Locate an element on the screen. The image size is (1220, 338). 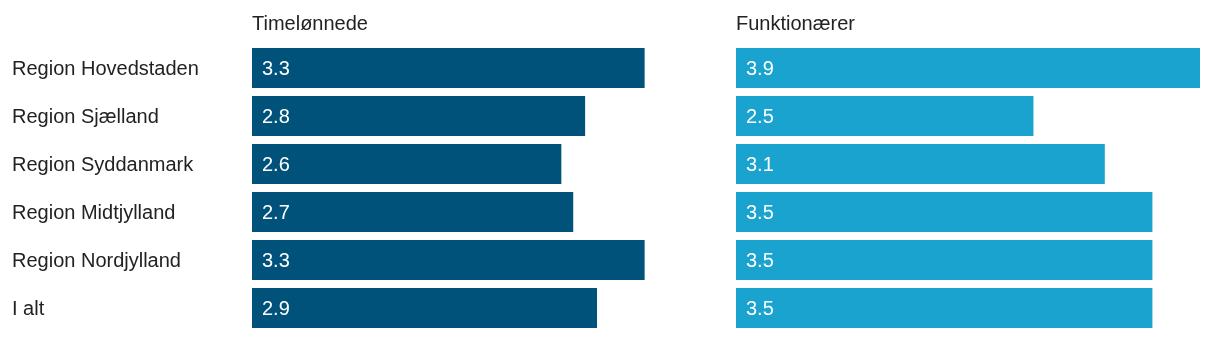
data-label: 2.9 is located at coordinates (276, 308).